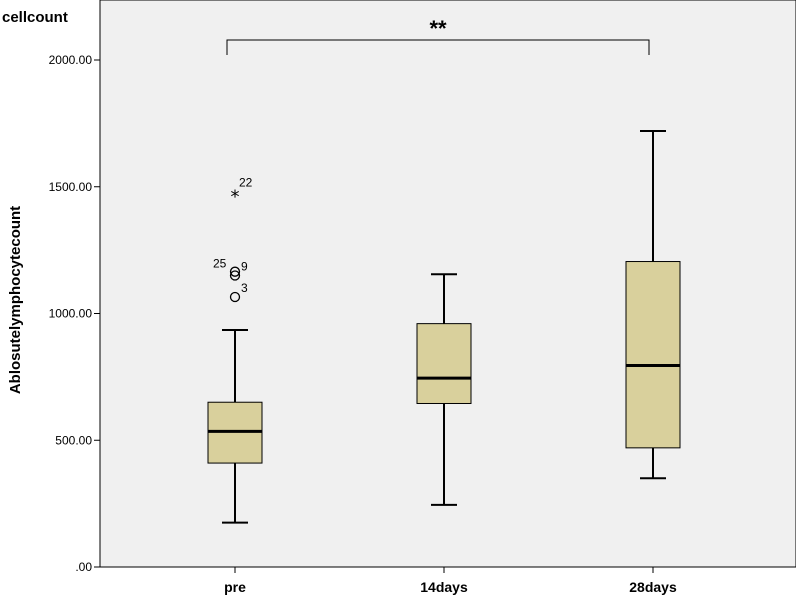 The height and width of the screenshot is (600, 796). What do you see at coordinates (15, 300) in the screenshot?
I see `y-axis-label: Ablosutelymphocytecount` at bounding box center [15, 300].